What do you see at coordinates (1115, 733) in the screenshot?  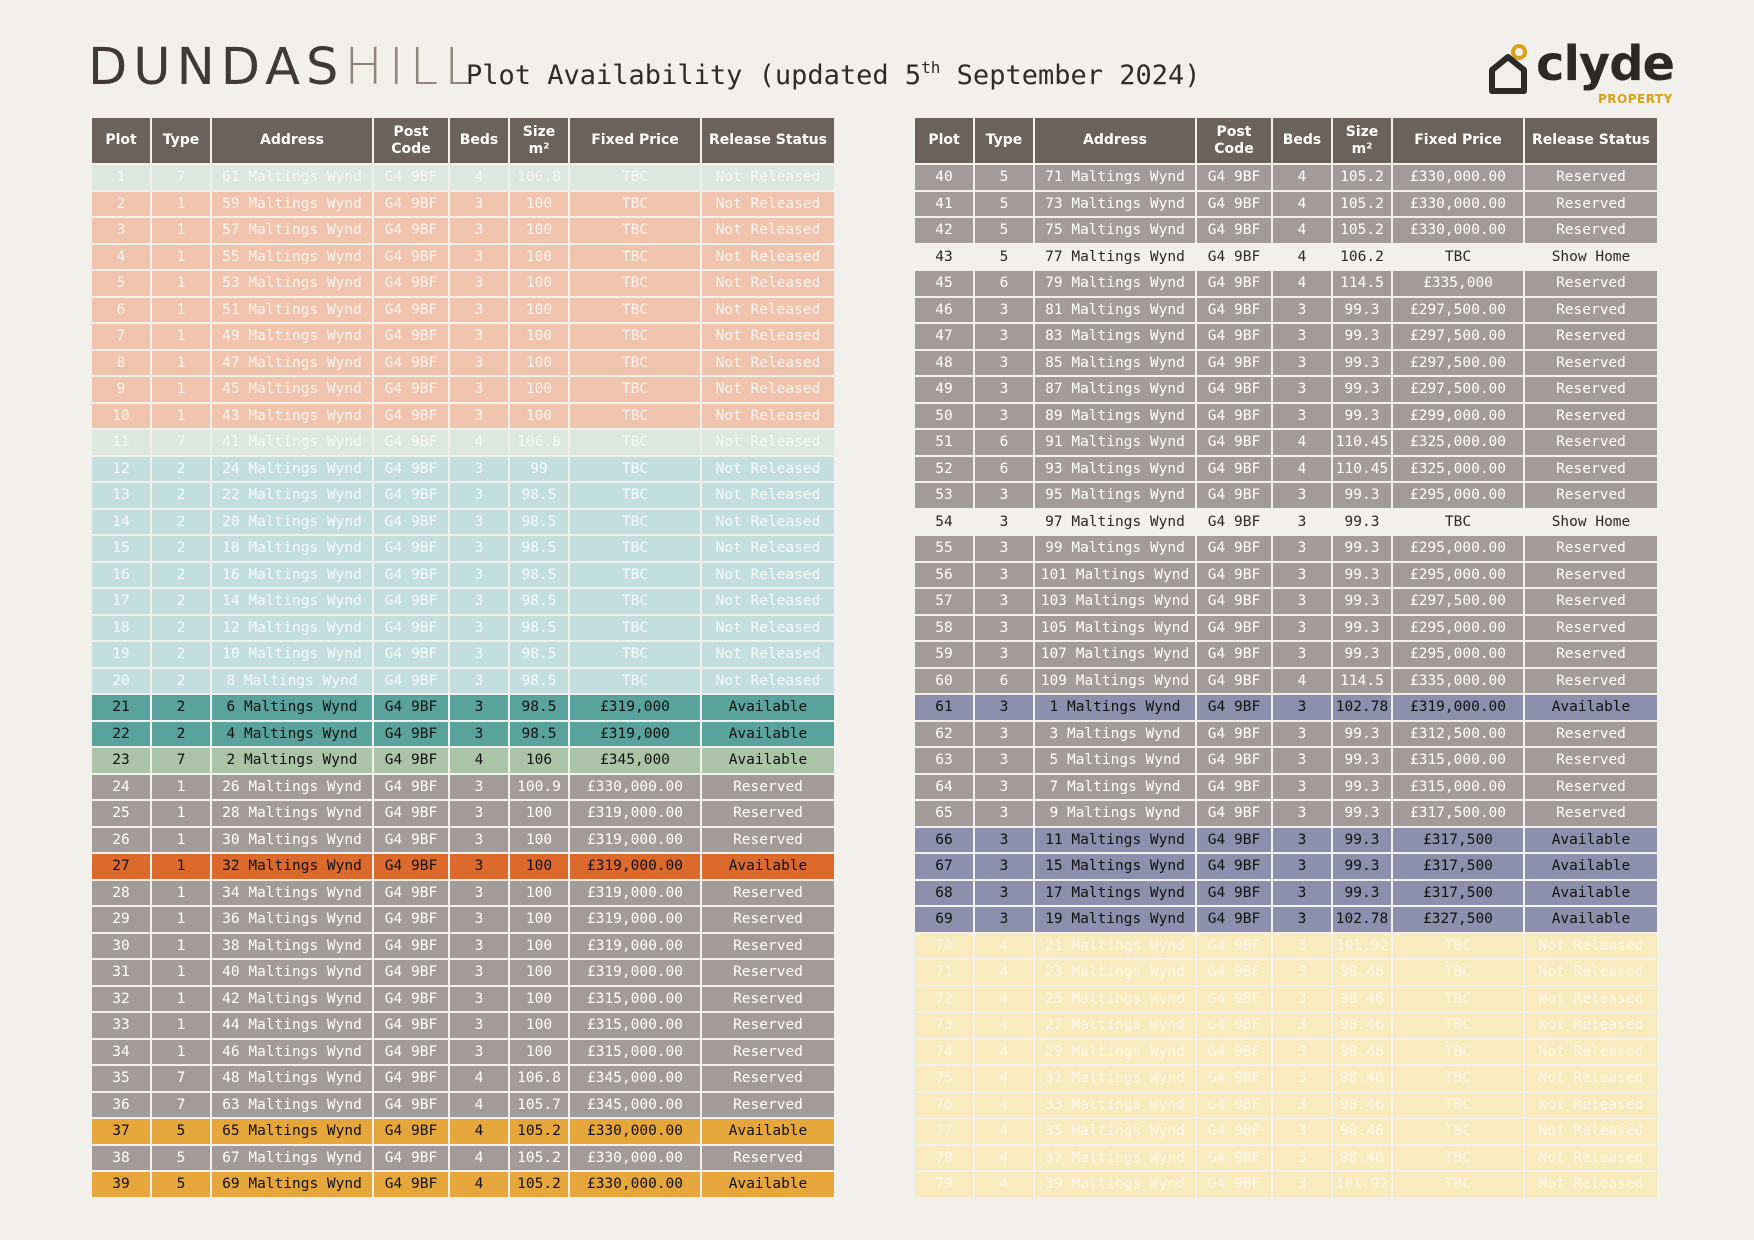 I see `address-cell: 3 Maltings Wynd` at bounding box center [1115, 733].